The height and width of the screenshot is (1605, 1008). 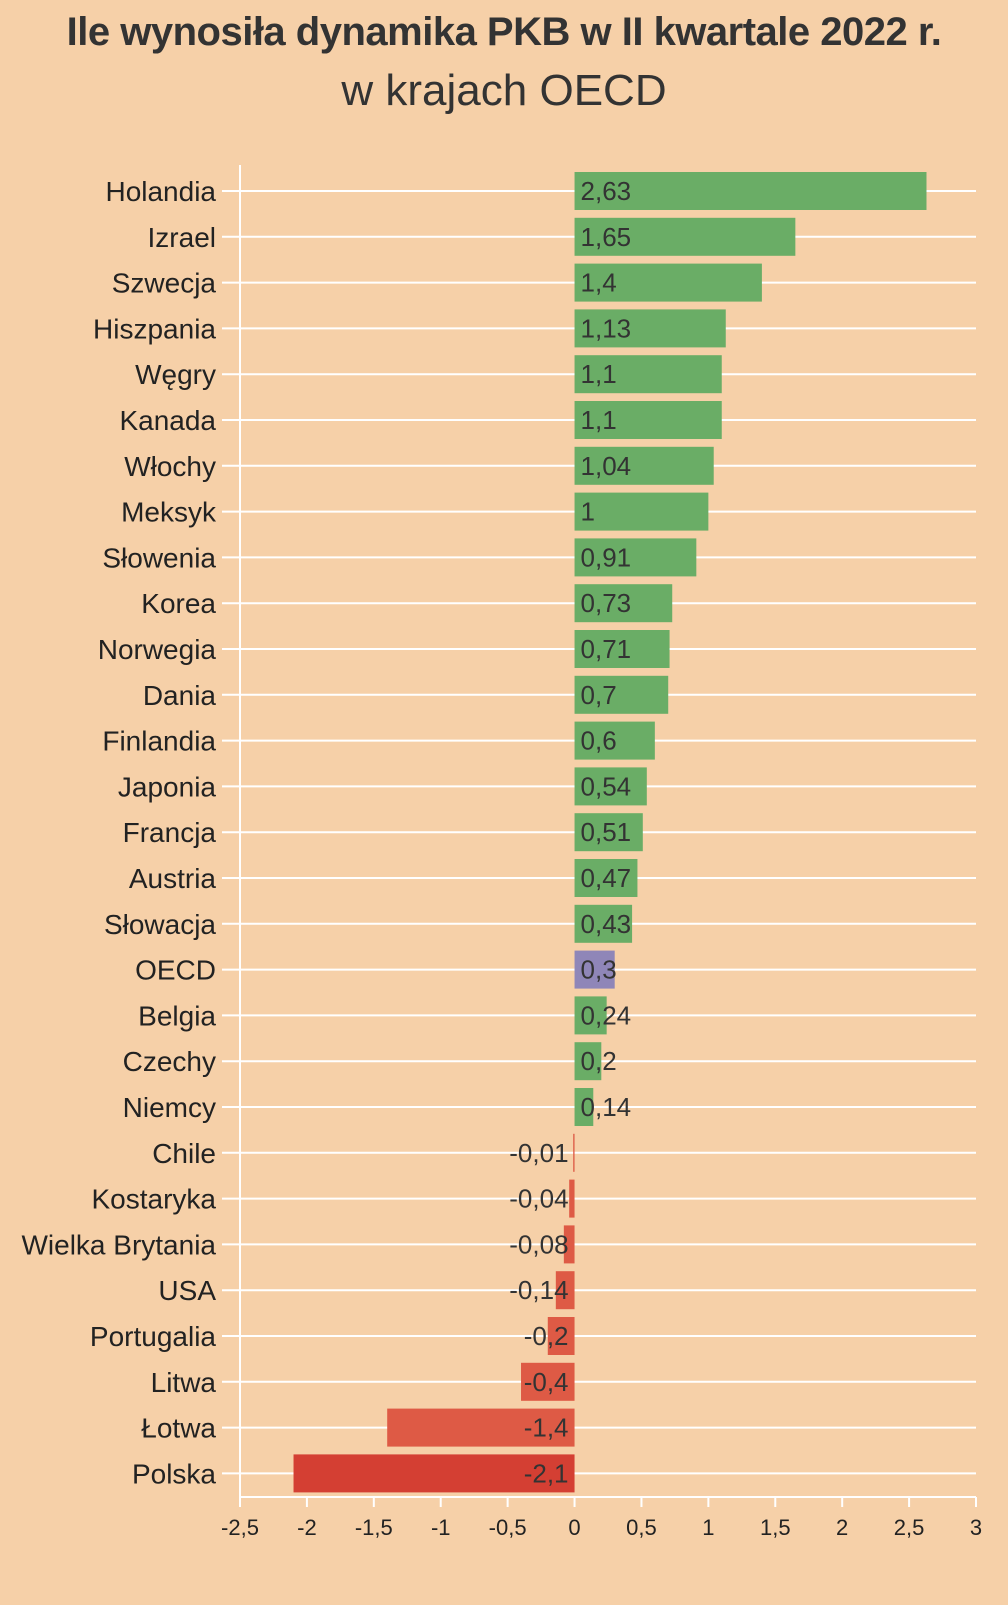 What do you see at coordinates (159, 557) in the screenshot?
I see `category-label: Słowenia` at bounding box center [159, 557].